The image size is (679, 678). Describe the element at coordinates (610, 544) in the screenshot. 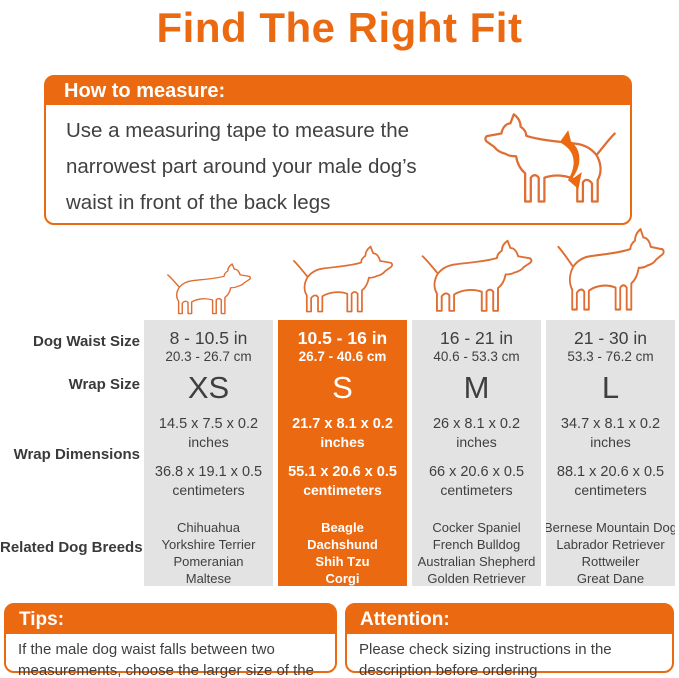

I see `breed-item: Labrador Retriever` at that location.